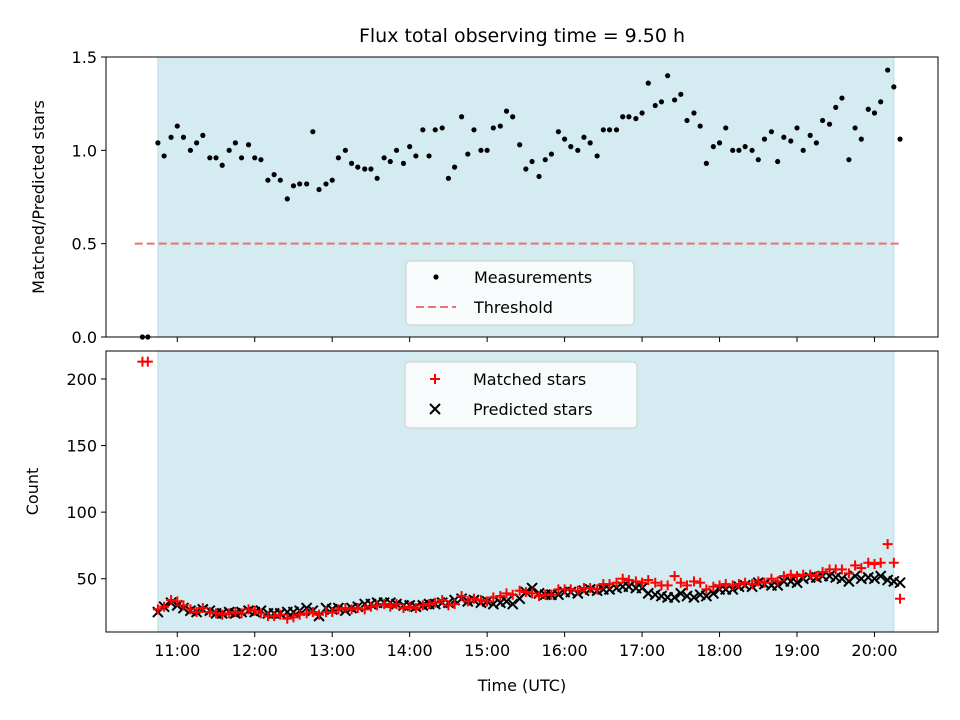  What do you see at coordinates (177, 650) in the screenshot?
I see `x-tick-label: 11:00` at bounding box center [177, 650].